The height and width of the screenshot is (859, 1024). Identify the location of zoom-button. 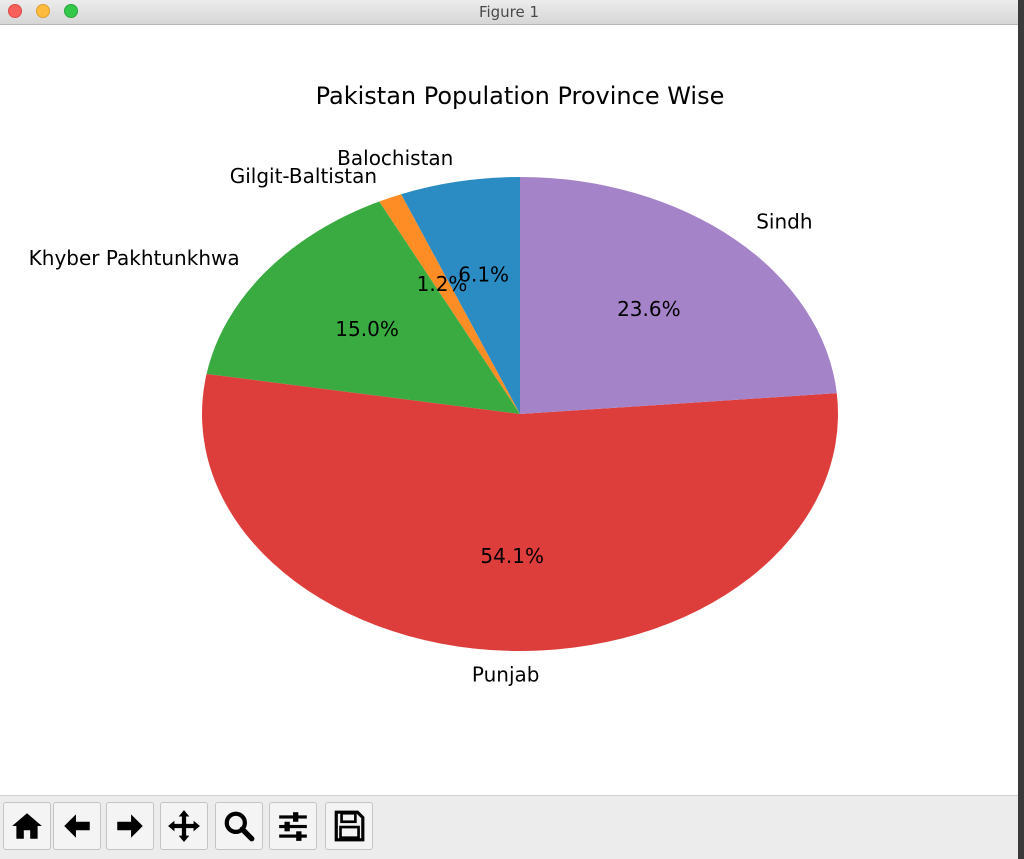
(239, 826).